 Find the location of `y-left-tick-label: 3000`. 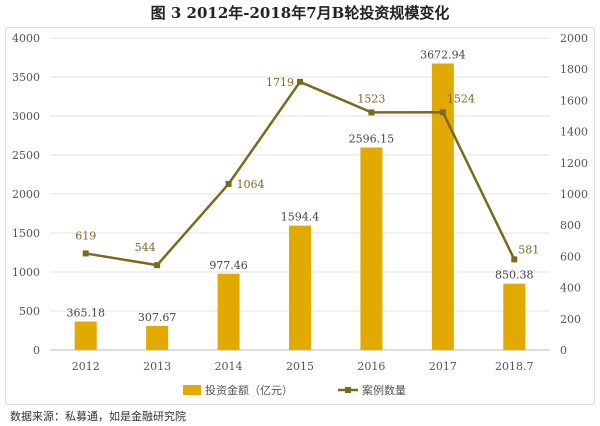

y-left-tick-label: 3000 is located at coordinates (26, 116).